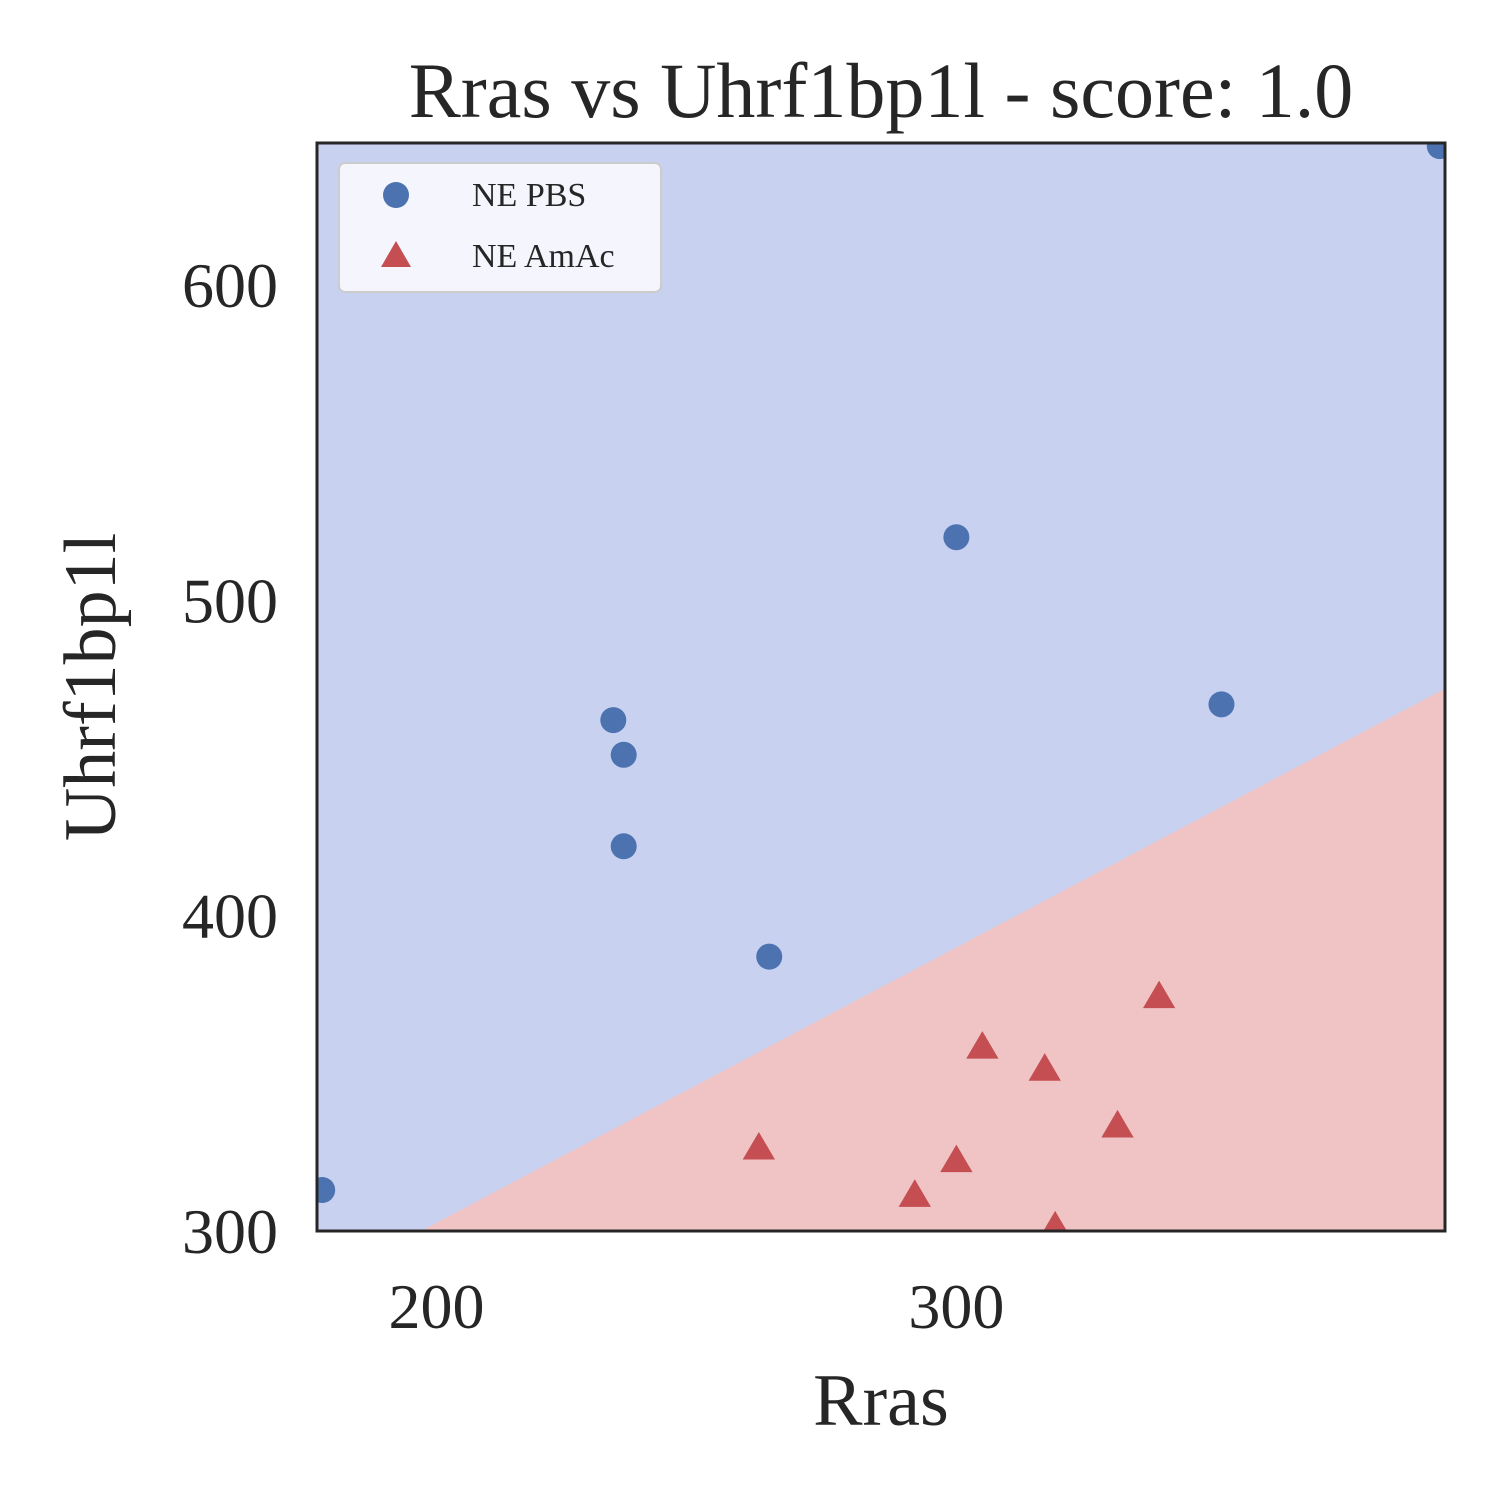  What do you see at coordinates (543, 256) in the screenshot?
I see `legend-label-ne-amac: NE AmAc` at bounding box center [543, 256].